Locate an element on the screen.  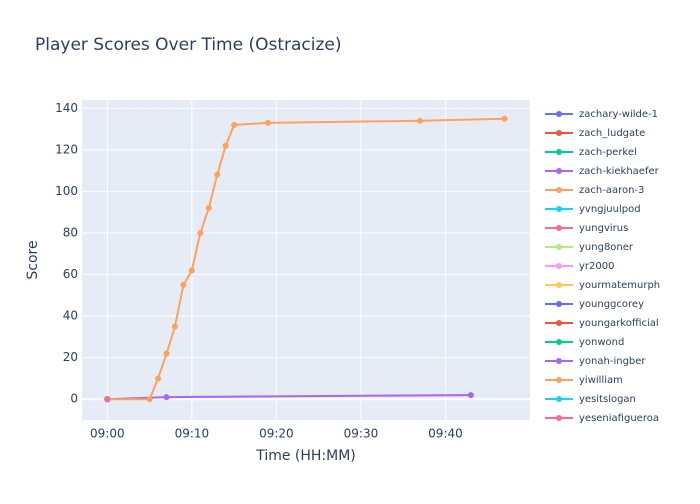
y-tick-label: 80 is located at coordinates (70, 232).